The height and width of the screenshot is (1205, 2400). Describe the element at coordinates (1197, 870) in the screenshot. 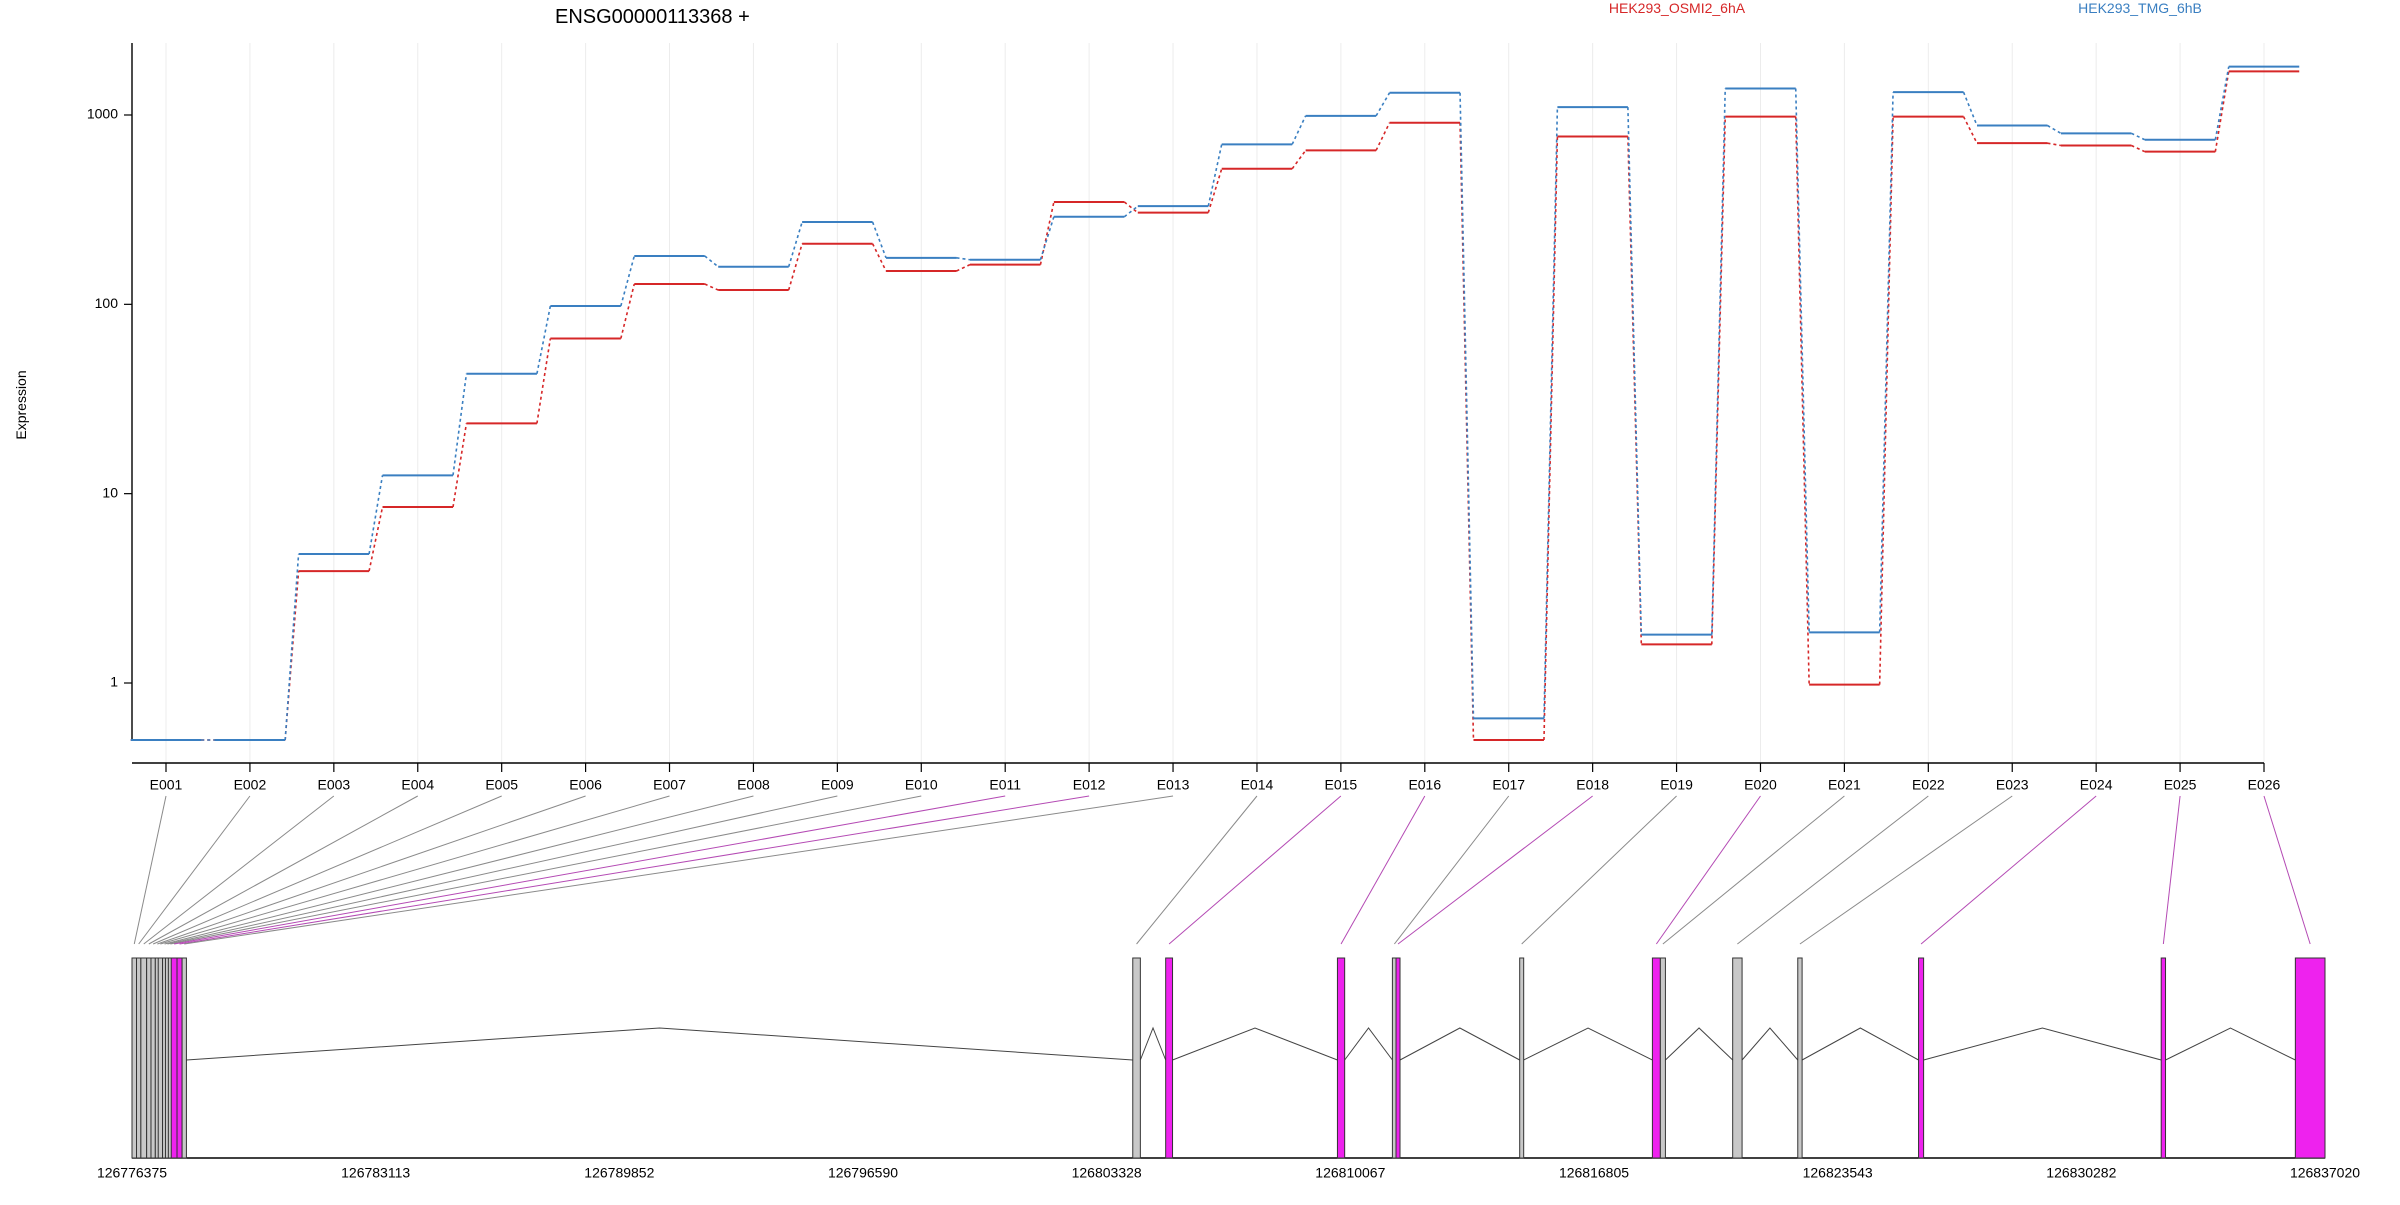

I see `connector-E014` at that location.